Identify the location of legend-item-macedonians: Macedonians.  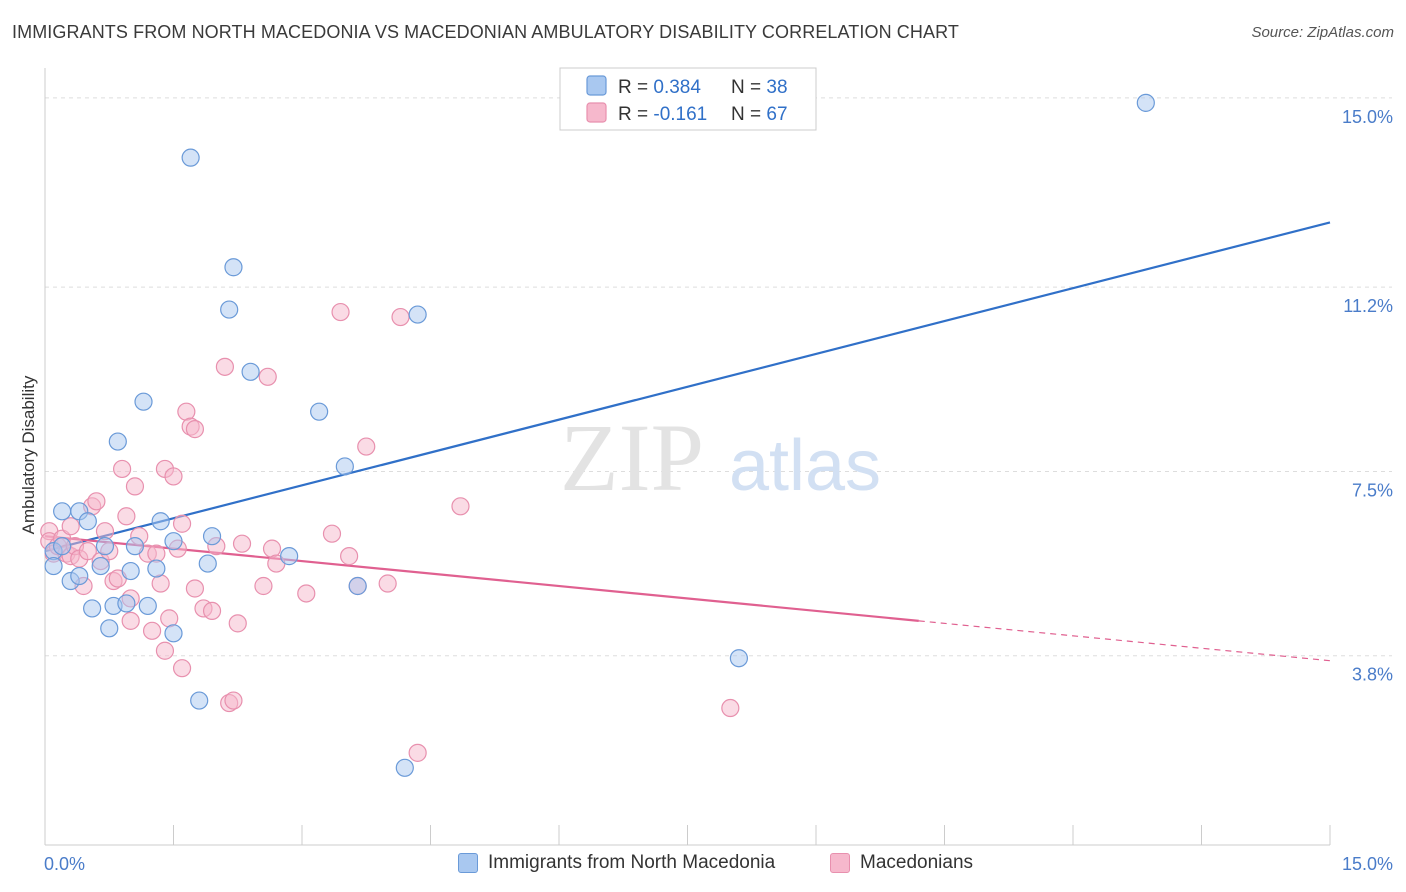
(901, 863).